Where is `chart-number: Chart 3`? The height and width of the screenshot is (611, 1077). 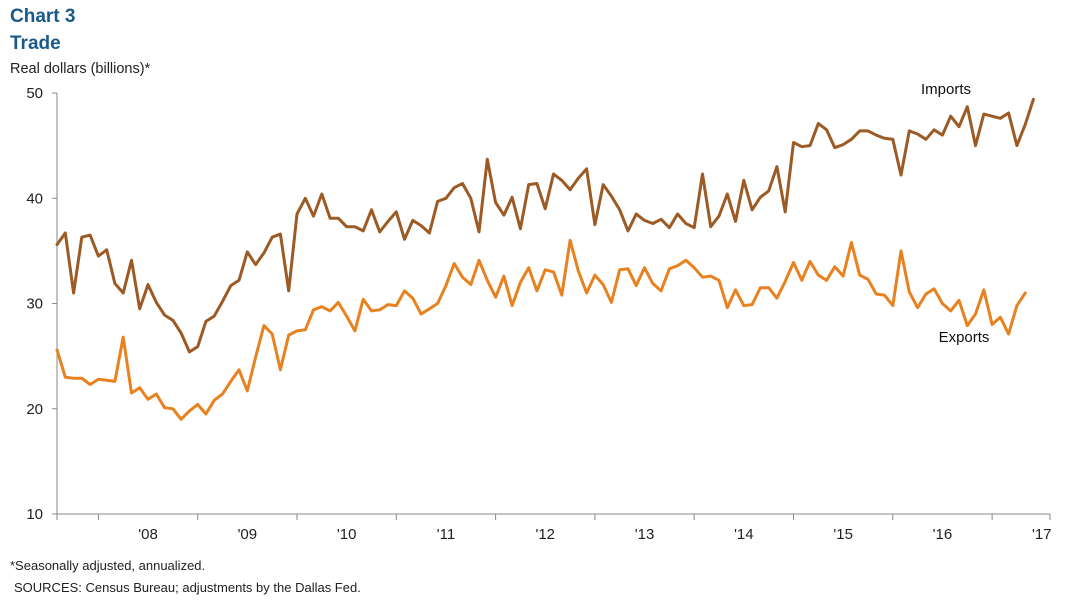 chart-number: Chart 3 is located at coordinates (43, 16).